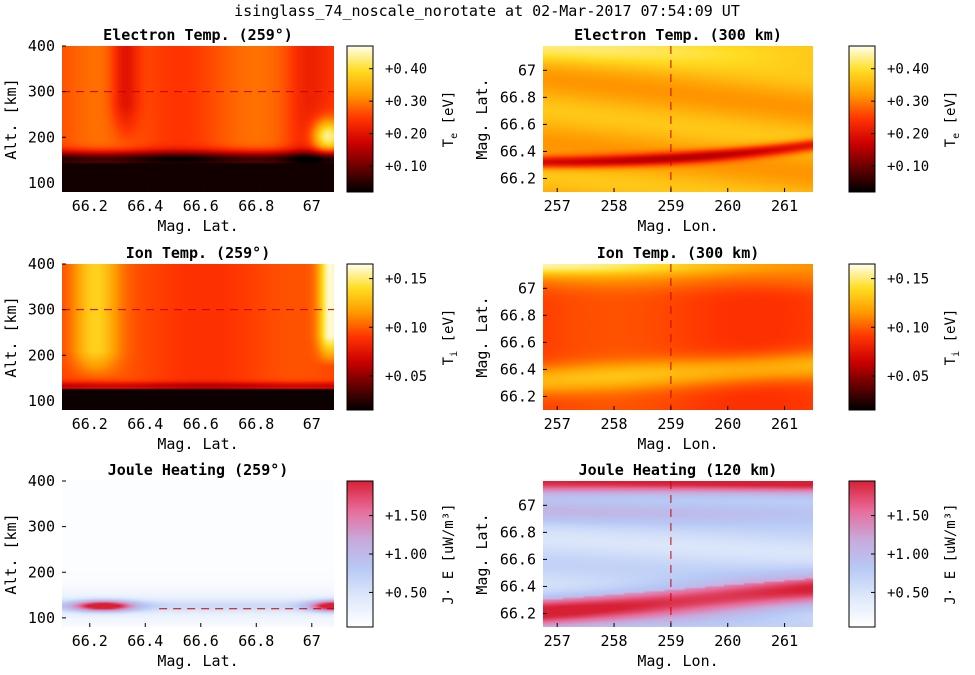 The image size is (975, 675). Describe the element at coordinates (360, 337) in the screenshot. I see `colorbar-ti_alt` at that location.